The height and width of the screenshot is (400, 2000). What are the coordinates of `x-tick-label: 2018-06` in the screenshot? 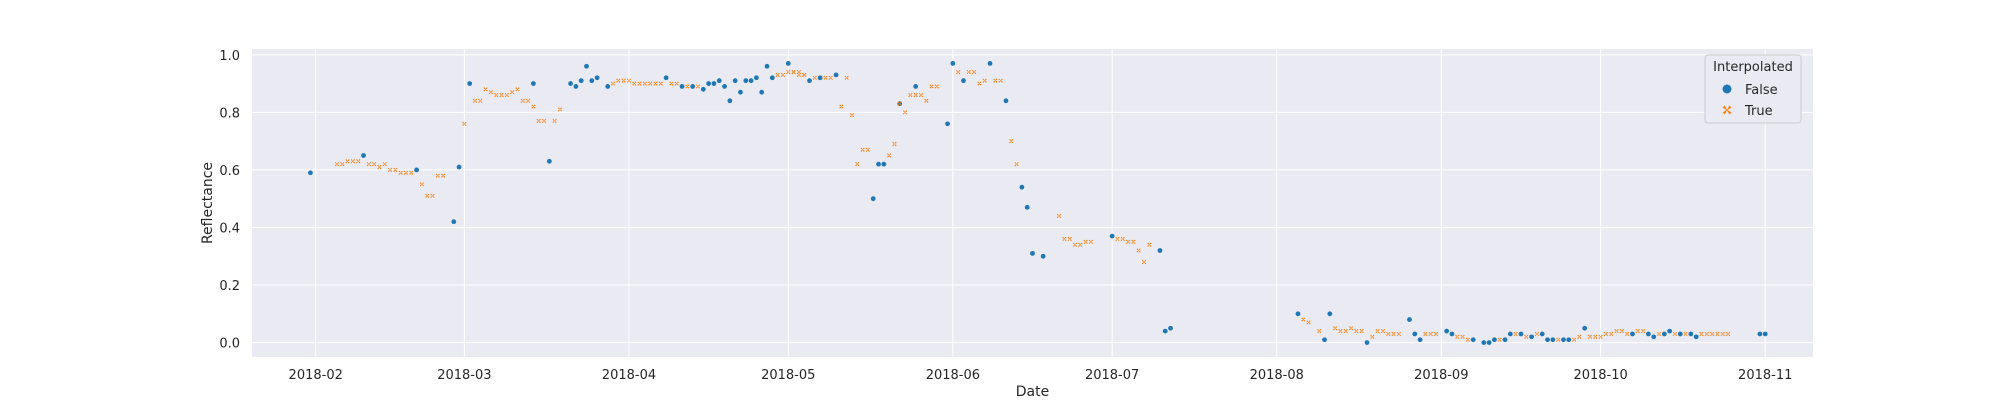 It's located at (953, 375).